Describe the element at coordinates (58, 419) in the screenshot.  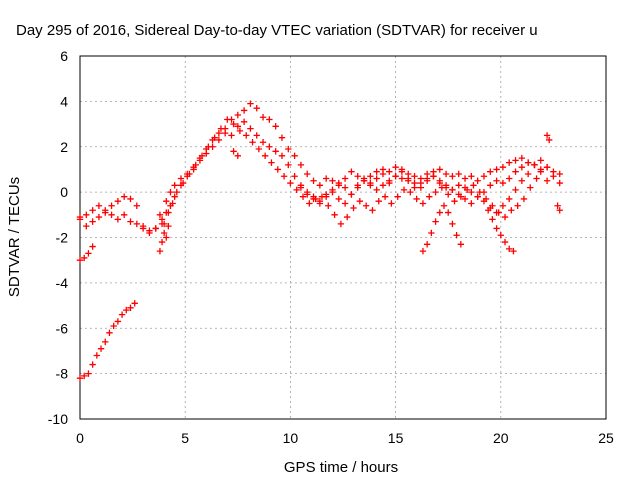
I see `y-tick-label: -10` at that location.